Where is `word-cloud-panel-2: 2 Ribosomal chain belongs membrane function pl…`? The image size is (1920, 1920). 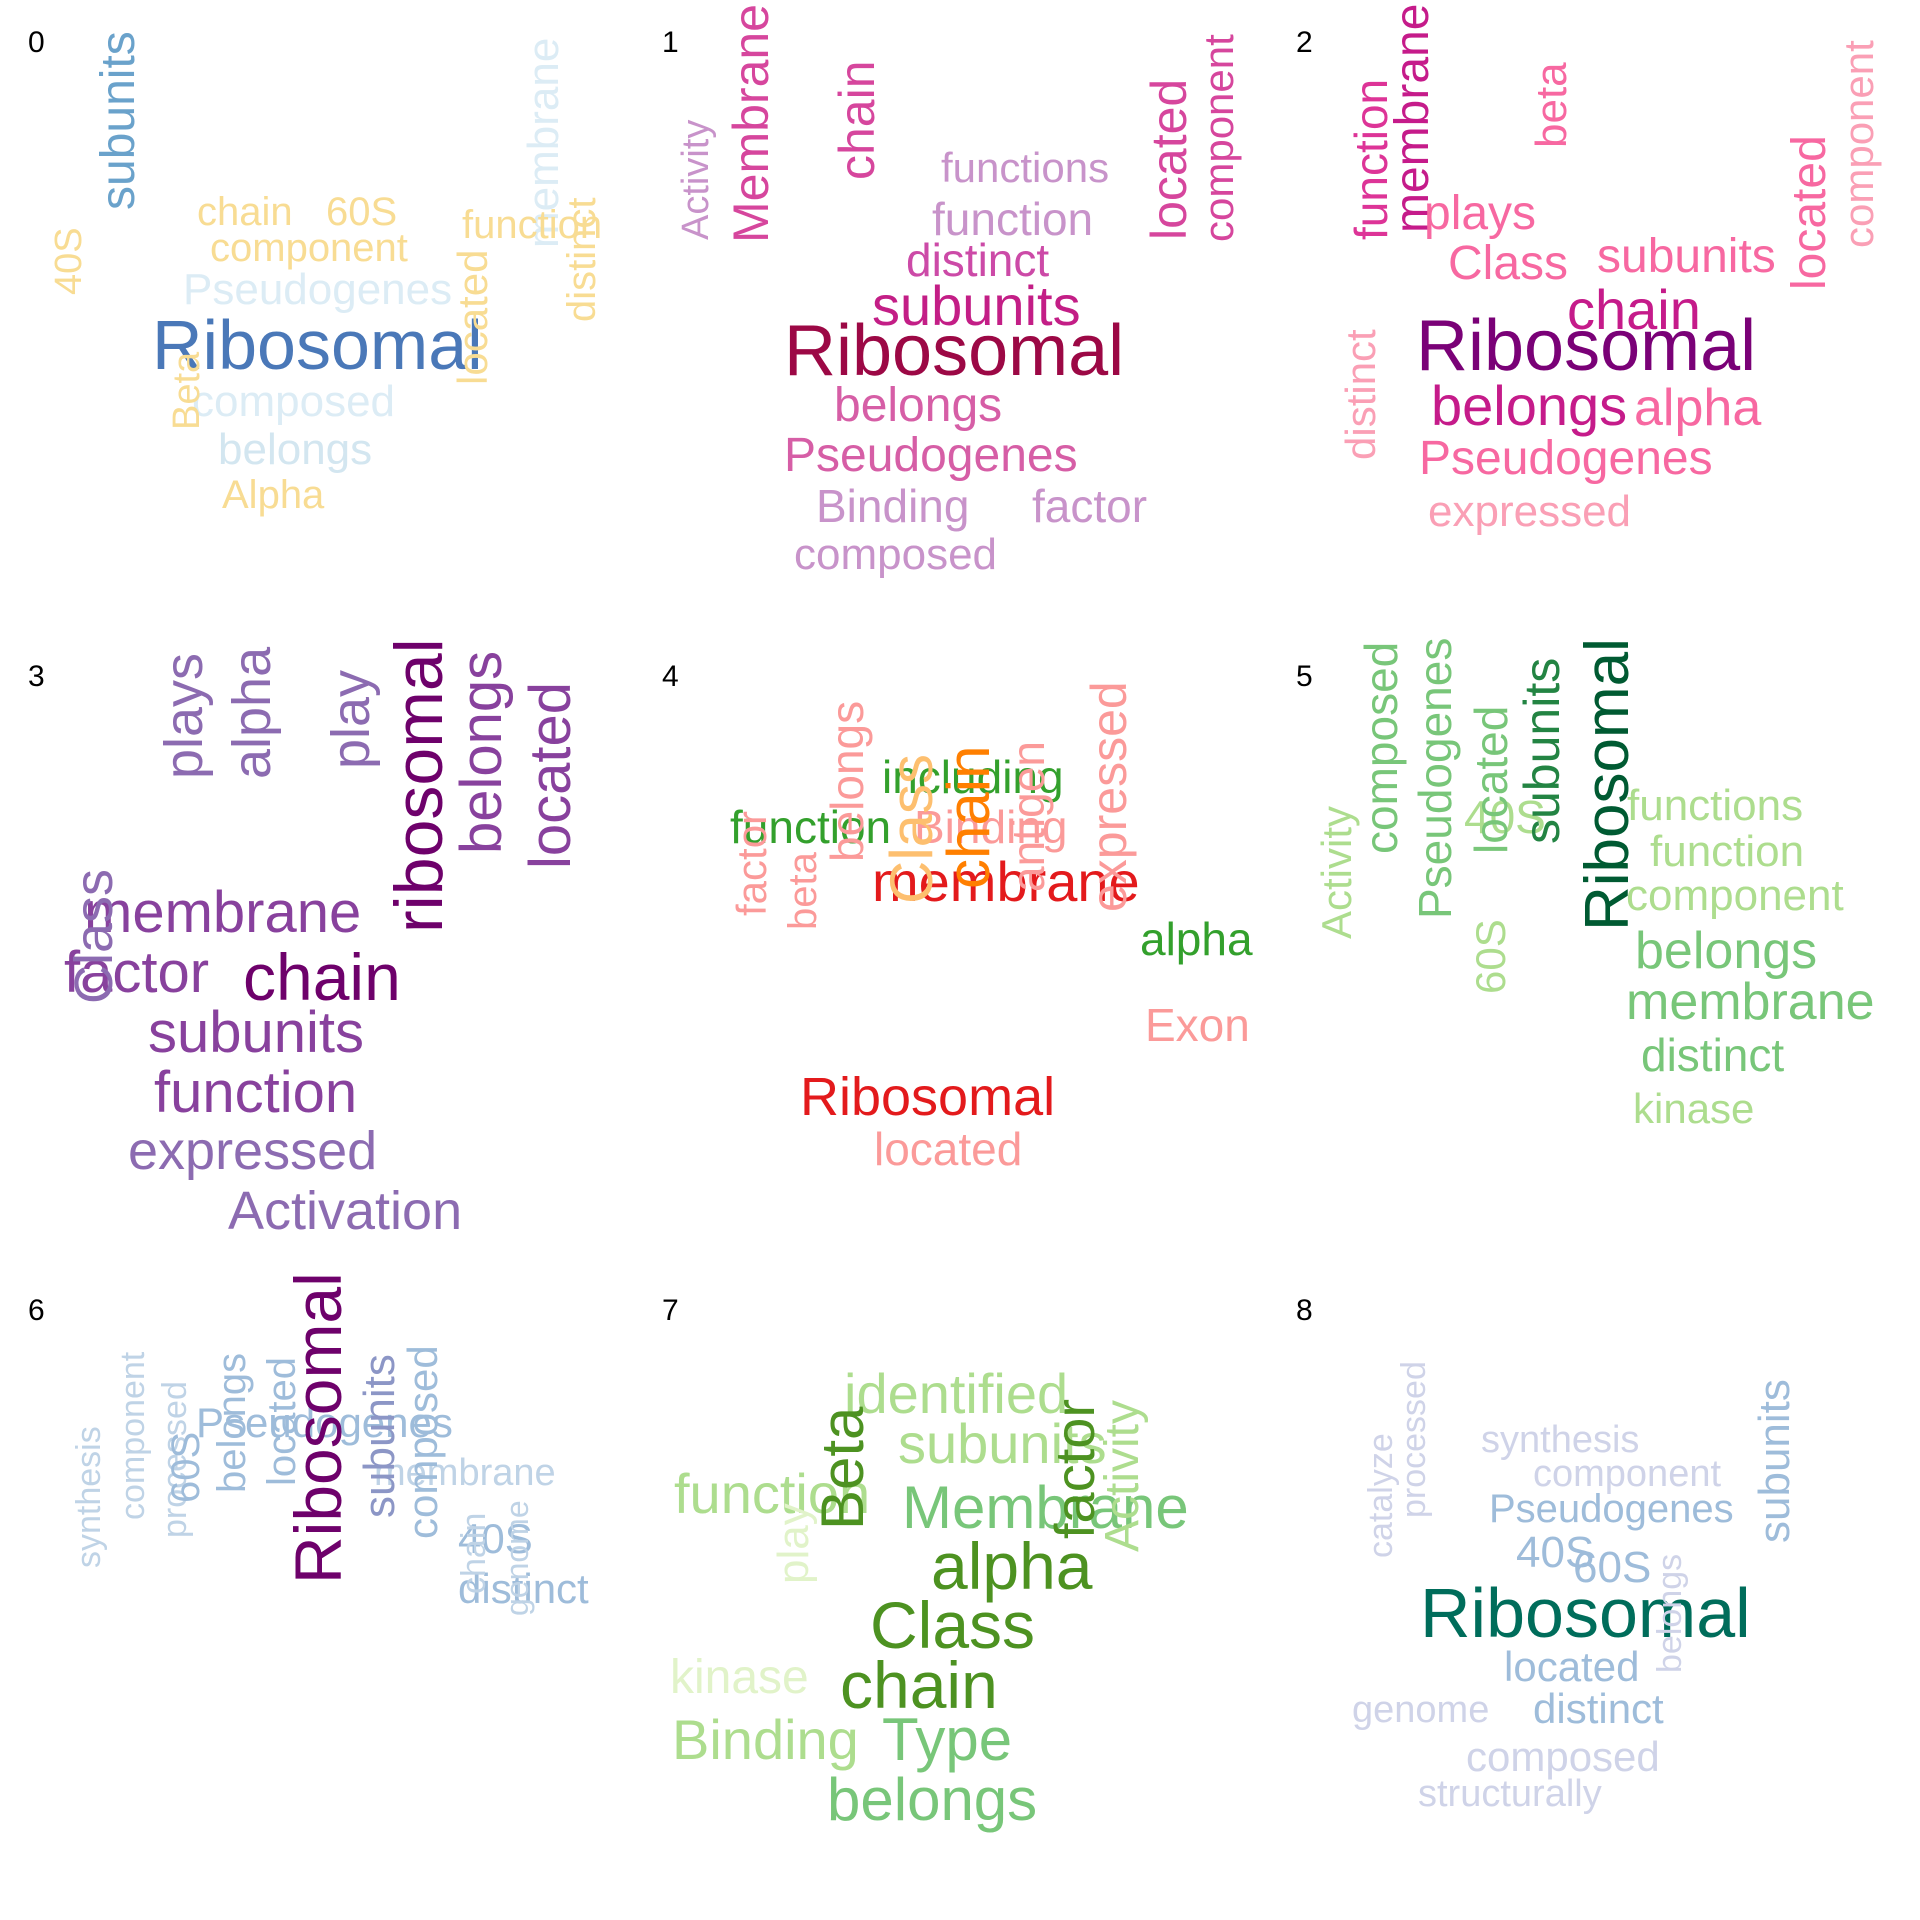
word-cloud-panel-2: 2 Ribosomal chain belongs membrane function pl… is located at coordinates (1585, 317).